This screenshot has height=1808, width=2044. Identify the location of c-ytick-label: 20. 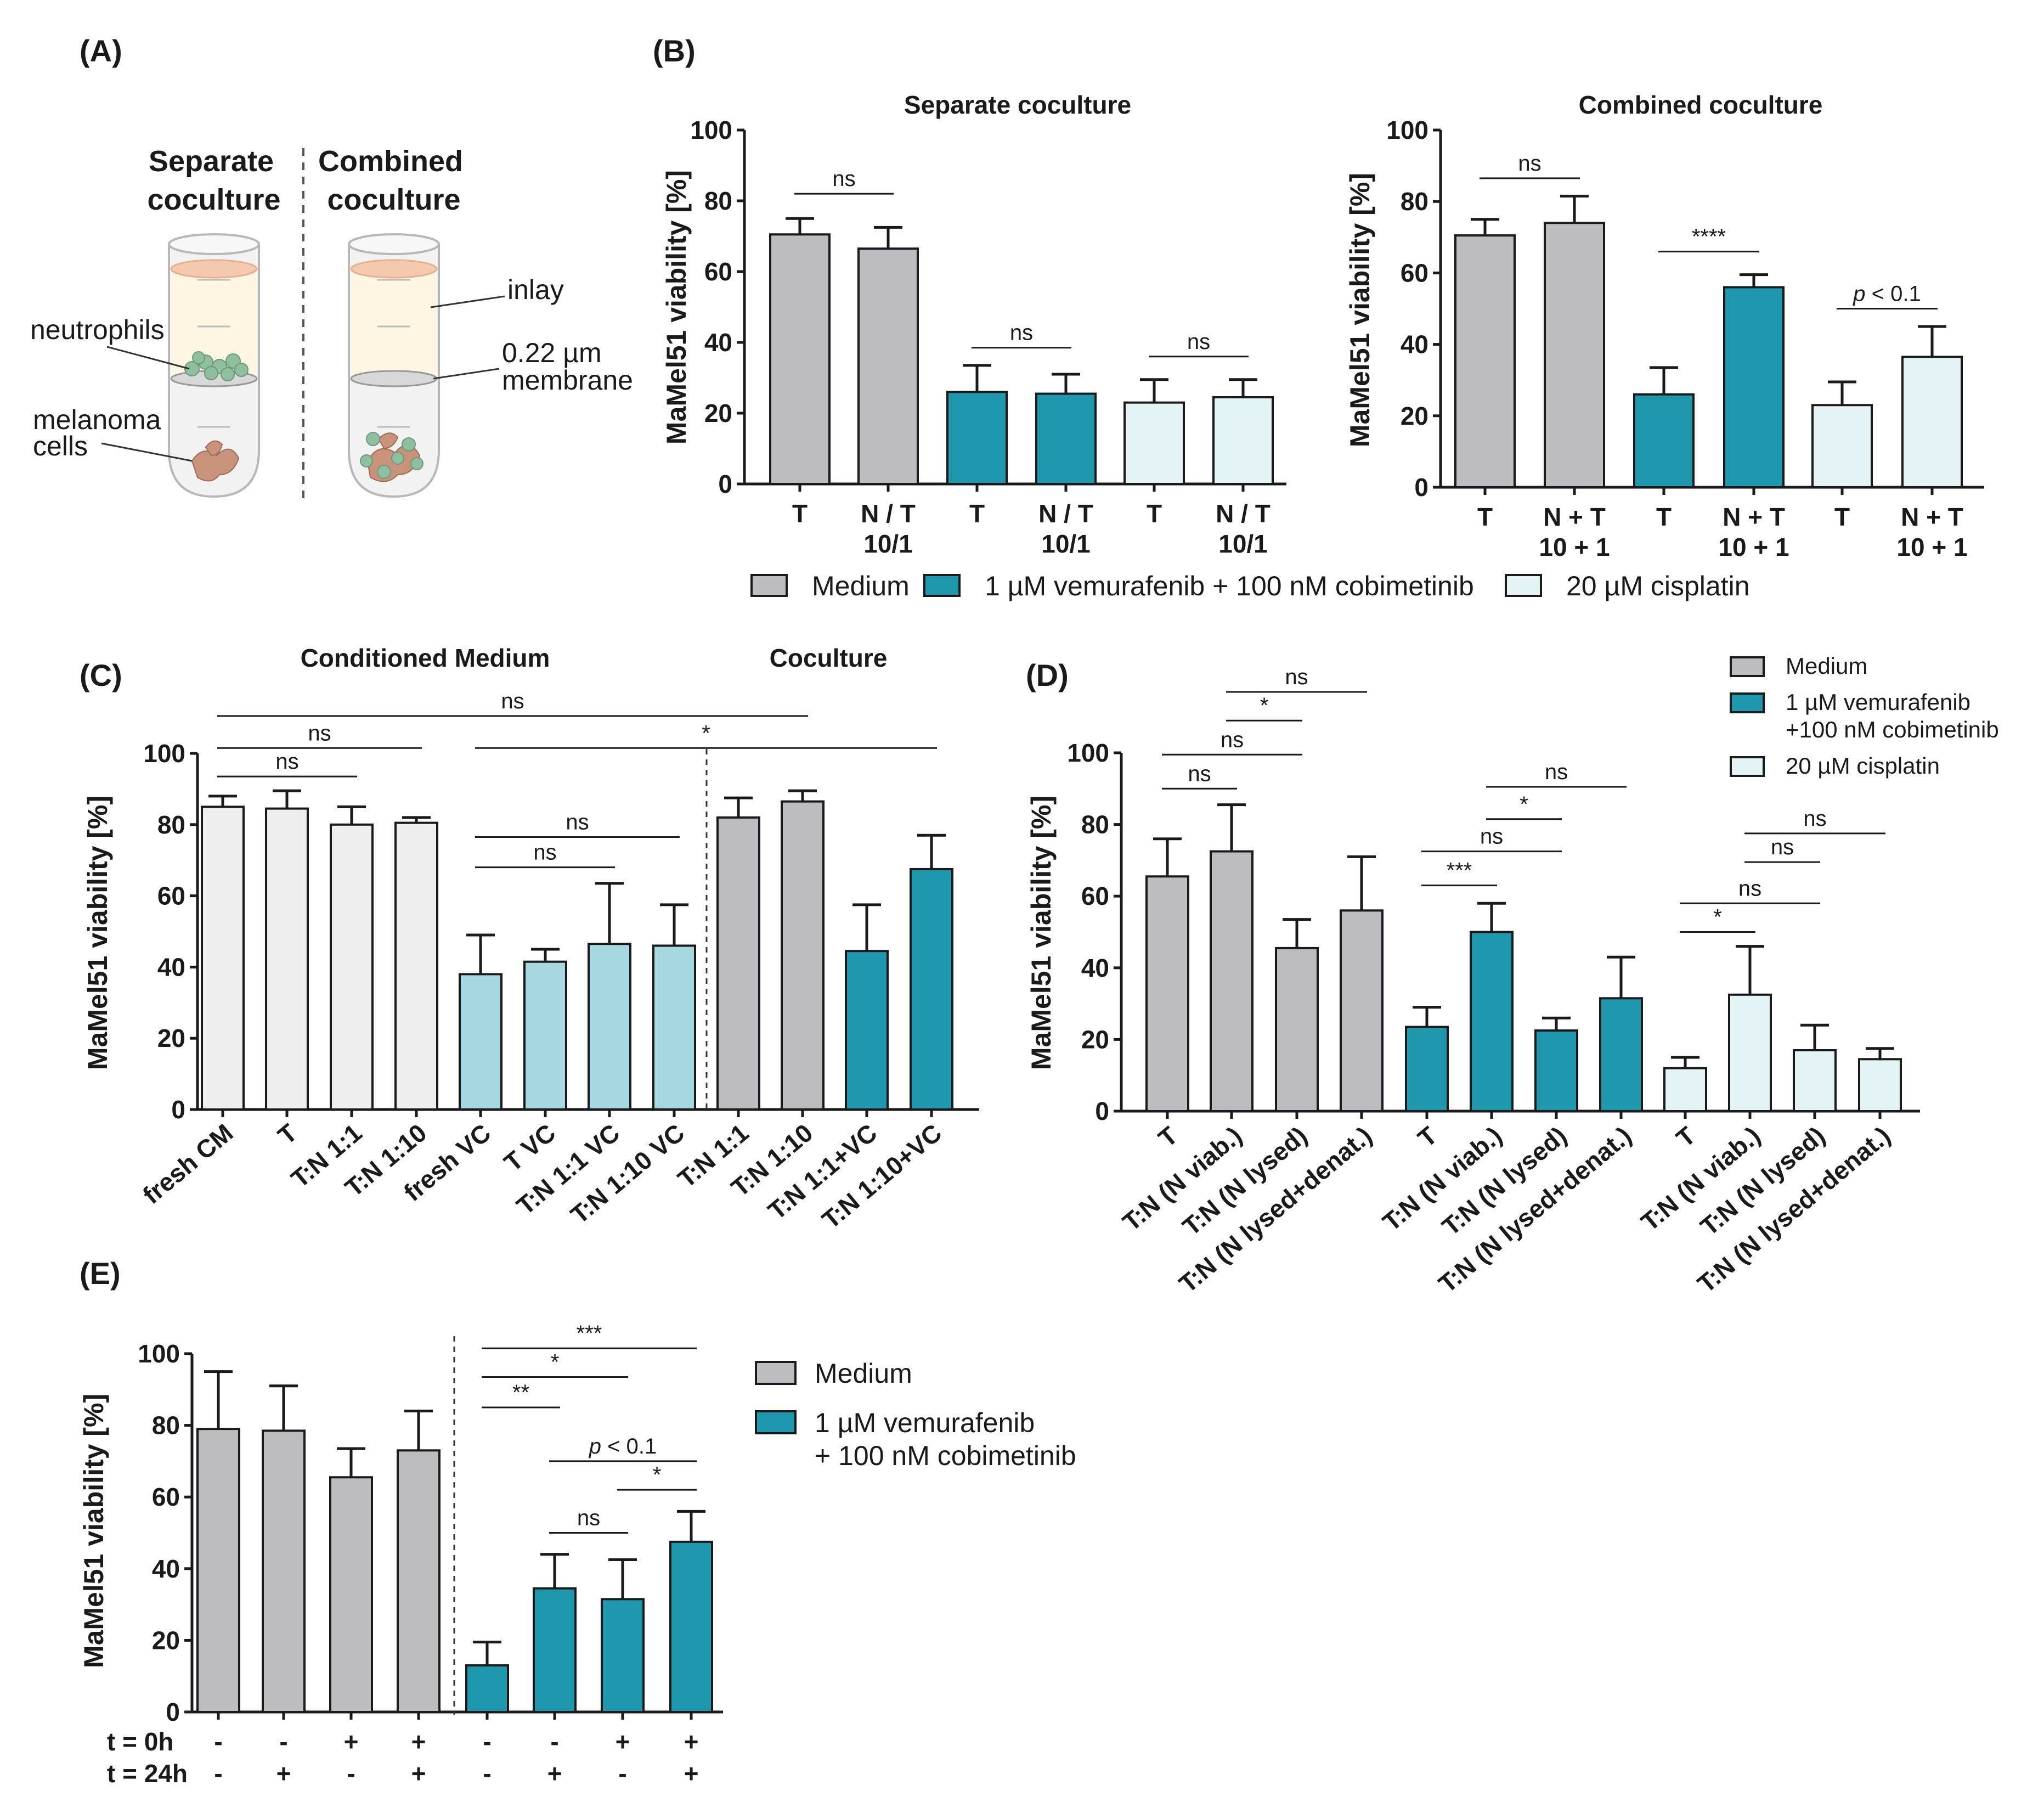
(171, 1038).